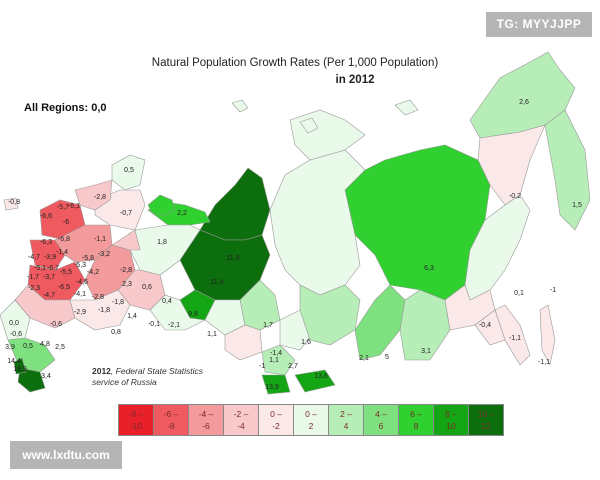  What do you see at coordinates (20, 366) in the screenshot?
I see `region-chechnya` at bounding box center [20, 366].